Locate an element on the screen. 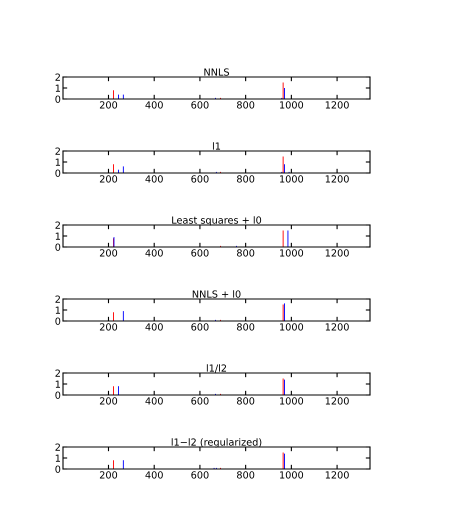  chart-title: l1/l2 is located at coordinates (216, 368).